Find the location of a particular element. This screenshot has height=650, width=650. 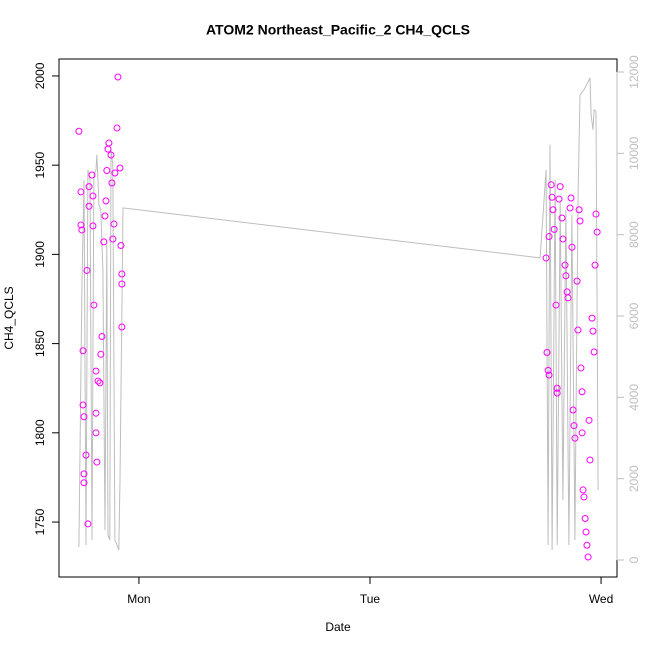

x-tick-label: Wed is located at coordinates (601, 599).